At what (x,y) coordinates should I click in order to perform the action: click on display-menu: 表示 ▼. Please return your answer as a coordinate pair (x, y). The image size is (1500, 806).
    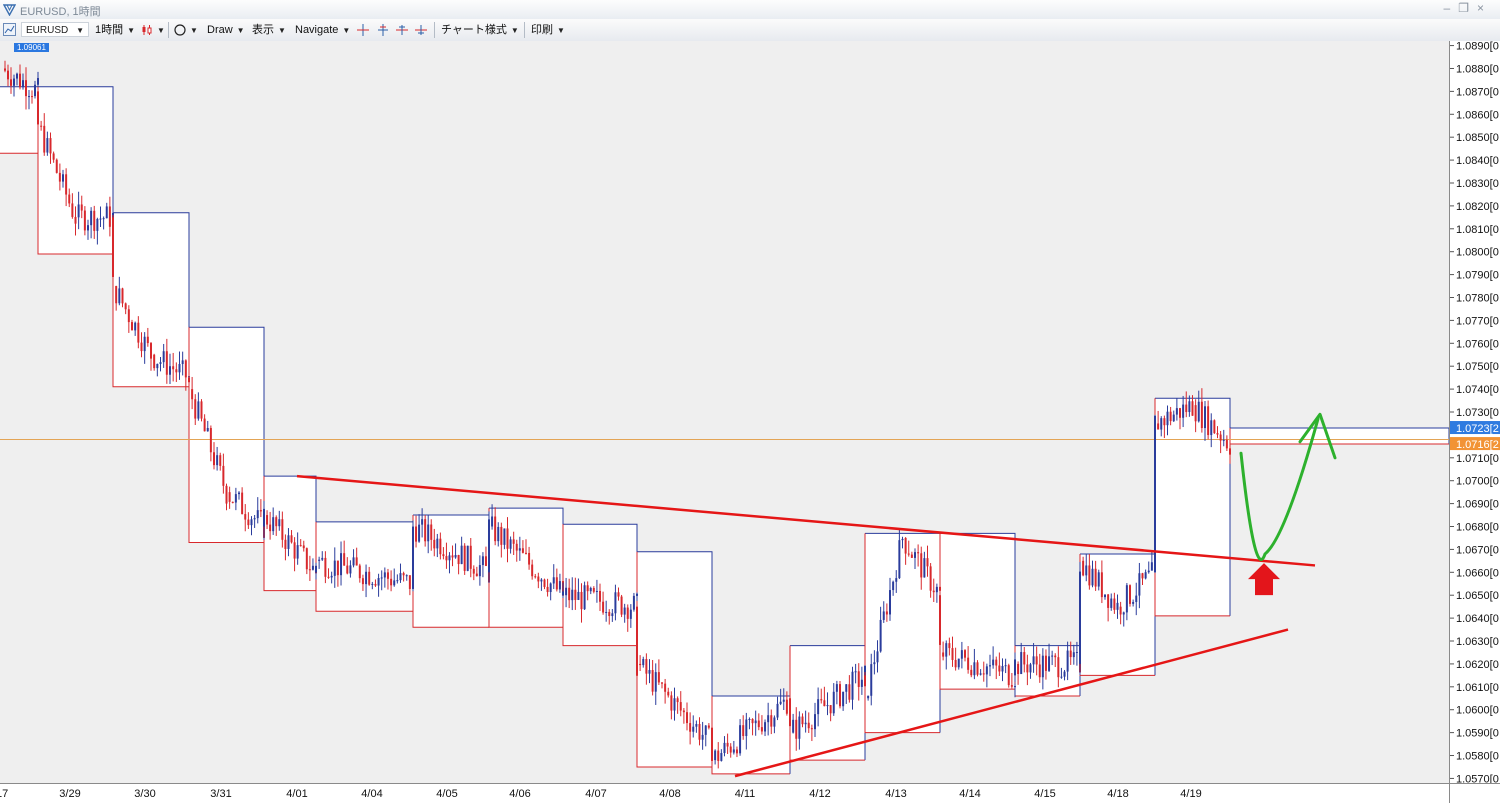
    Looking at the image, I should click on (269, 30).